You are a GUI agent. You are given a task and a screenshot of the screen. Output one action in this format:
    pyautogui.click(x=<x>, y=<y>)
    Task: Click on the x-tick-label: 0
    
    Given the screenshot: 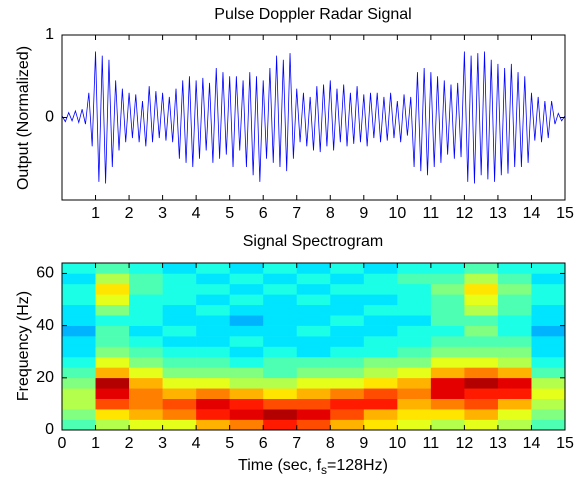 What is the action you would take?
    pyautogui.click(x=62, y=443)
    